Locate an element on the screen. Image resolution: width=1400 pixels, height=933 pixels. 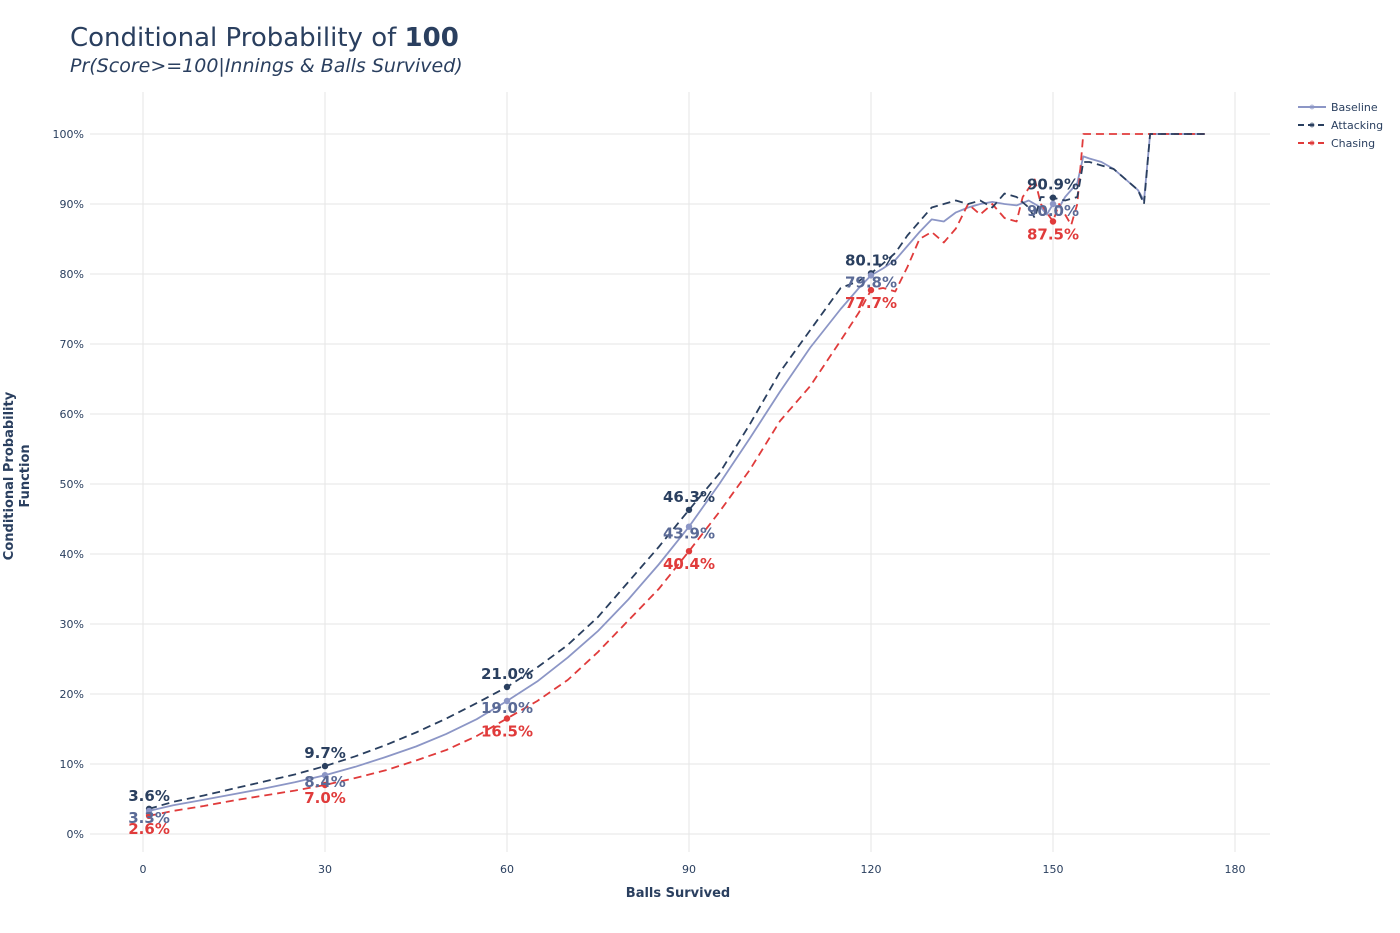
data-label-attacking: 3.6% is located at coordinates (149, 796).